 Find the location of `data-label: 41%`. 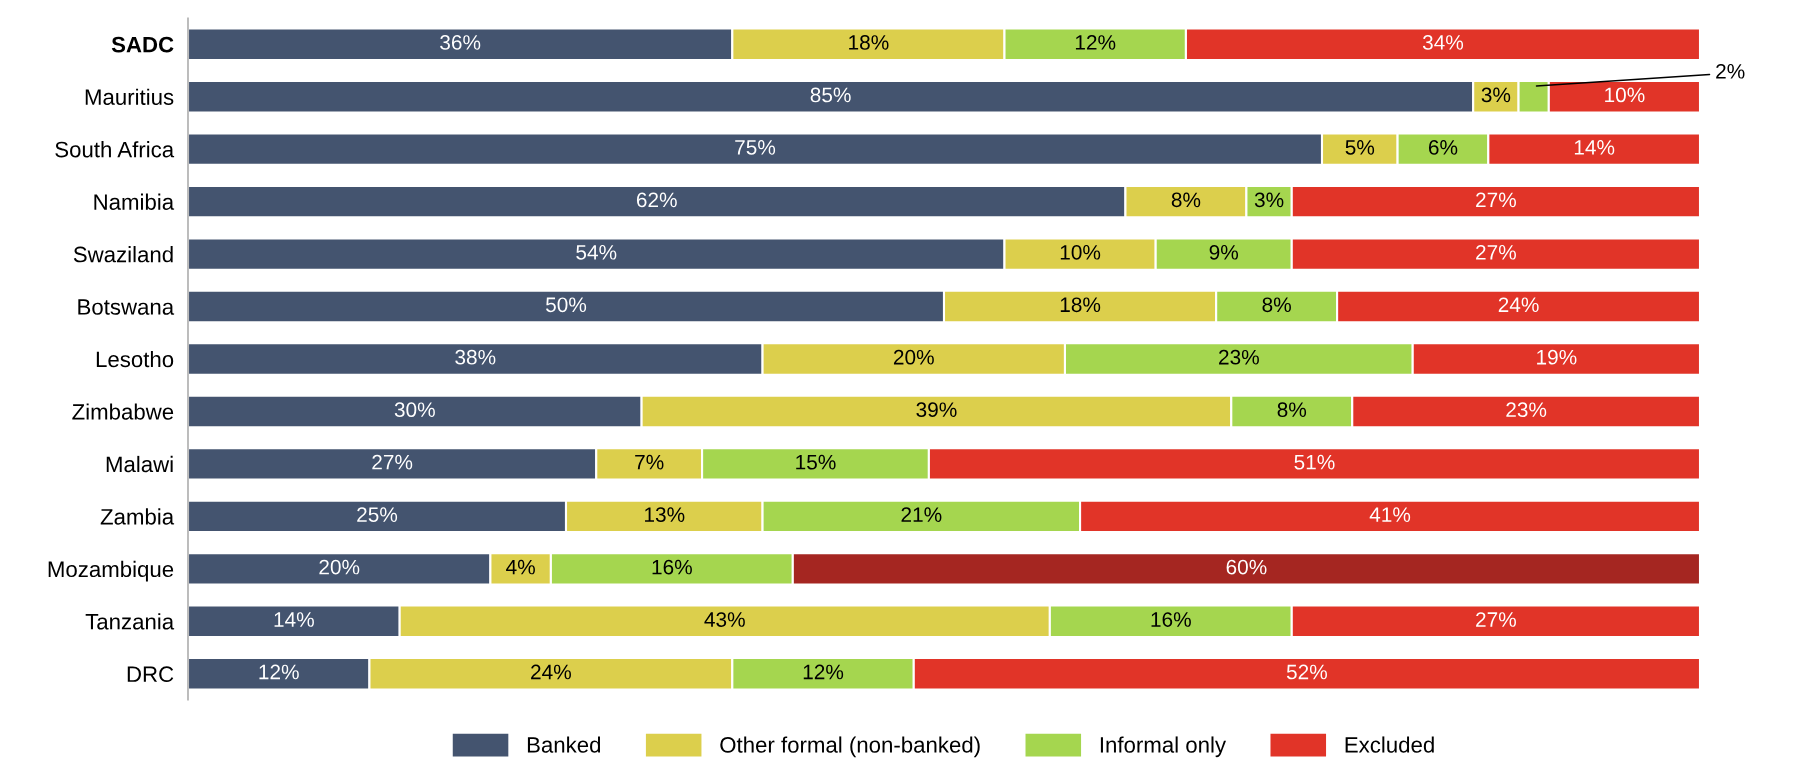

data-label: 41% is located at coordinates (1390, 514).